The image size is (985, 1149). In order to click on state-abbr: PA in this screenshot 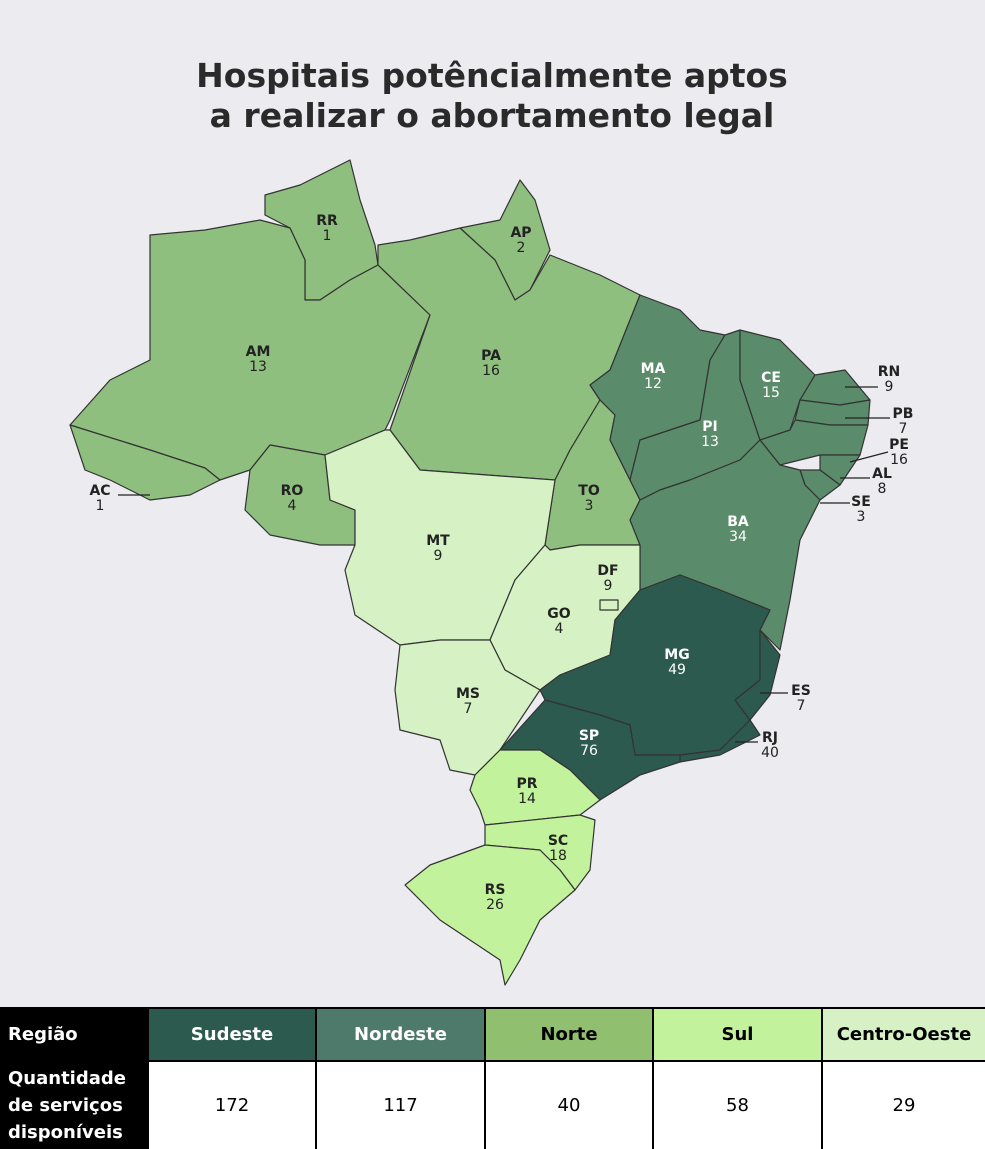, I will do `click(491, 356)`.